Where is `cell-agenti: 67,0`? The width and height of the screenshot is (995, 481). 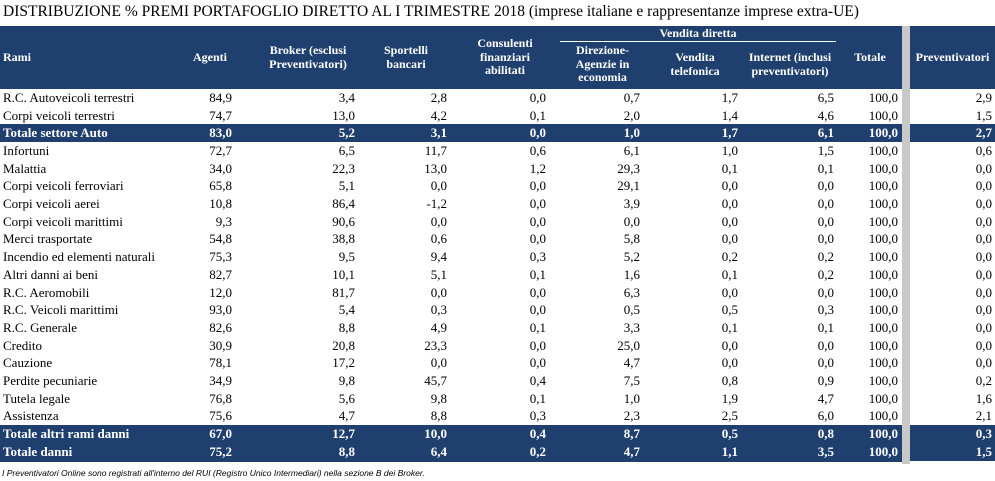 cell-agenti: 67,0 is located at coordinates (220, 434).